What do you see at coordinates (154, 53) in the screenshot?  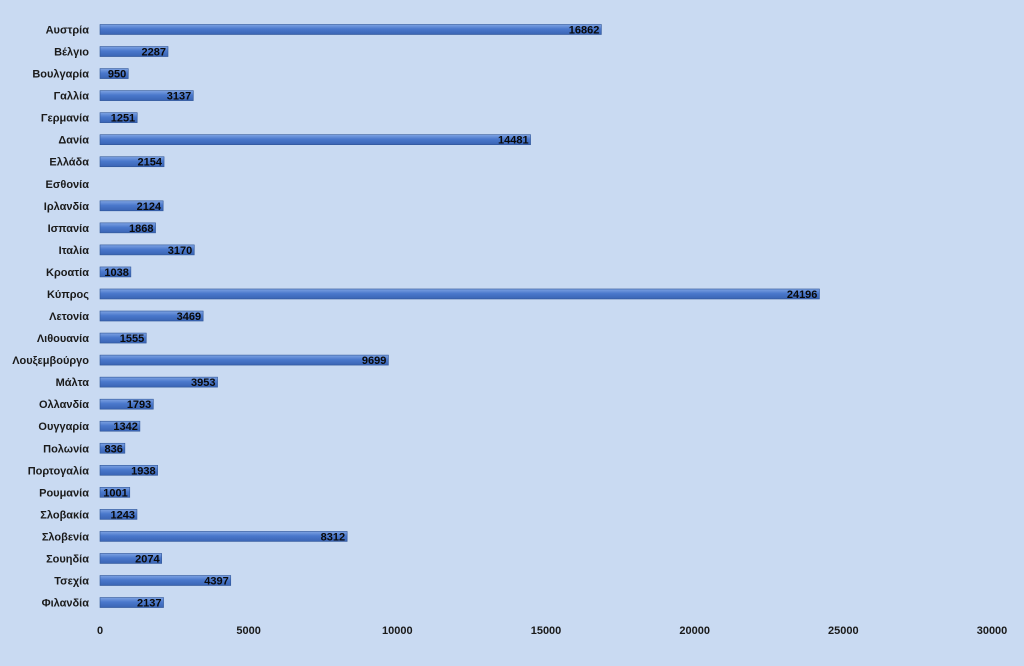 I see `value-label: 2287` at bounding box center [154, 53].